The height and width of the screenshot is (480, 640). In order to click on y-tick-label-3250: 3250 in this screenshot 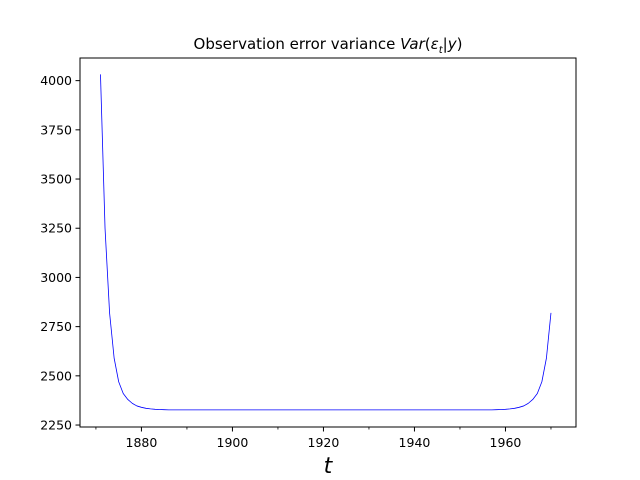, I will do `click(56, 228)`.